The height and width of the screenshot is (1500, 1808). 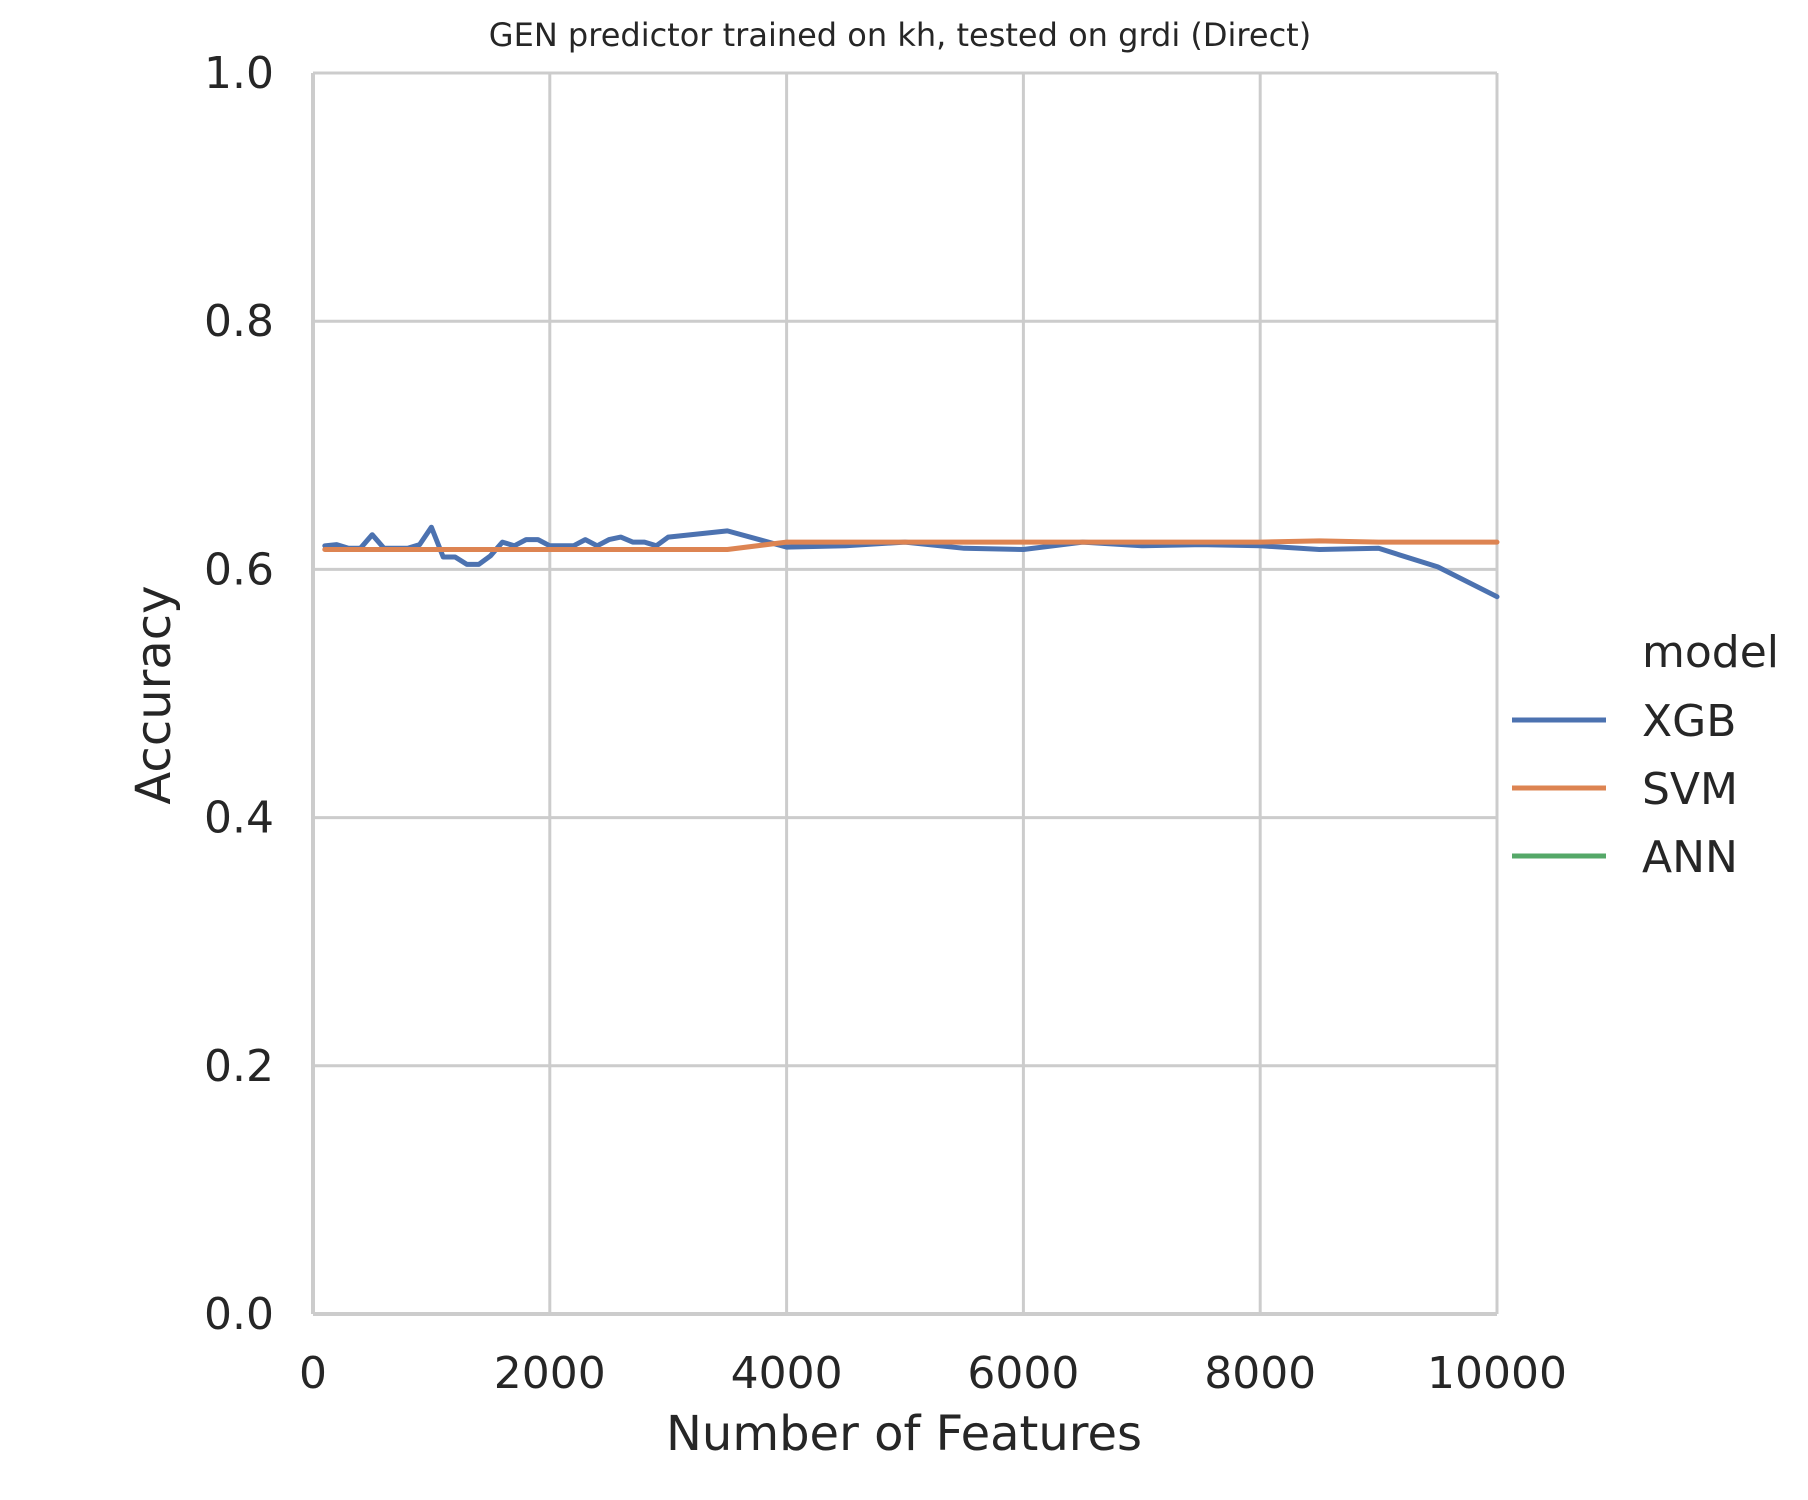 What do you see at coordinates (1260, 1373) in the screenshot?
I see `x-tick-label: 8000` at bounding box center [1260, 1373].